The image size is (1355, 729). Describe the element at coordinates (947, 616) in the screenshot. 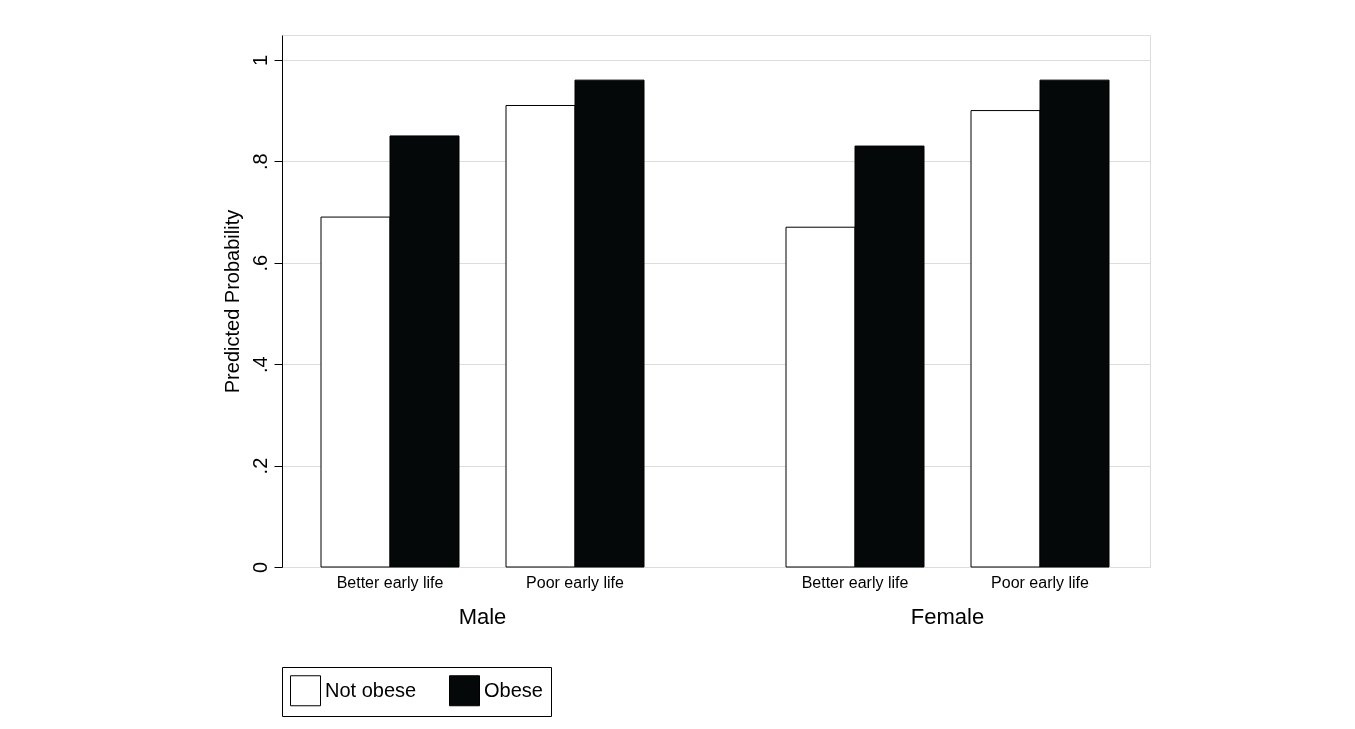

I see `text: Female` at that location.